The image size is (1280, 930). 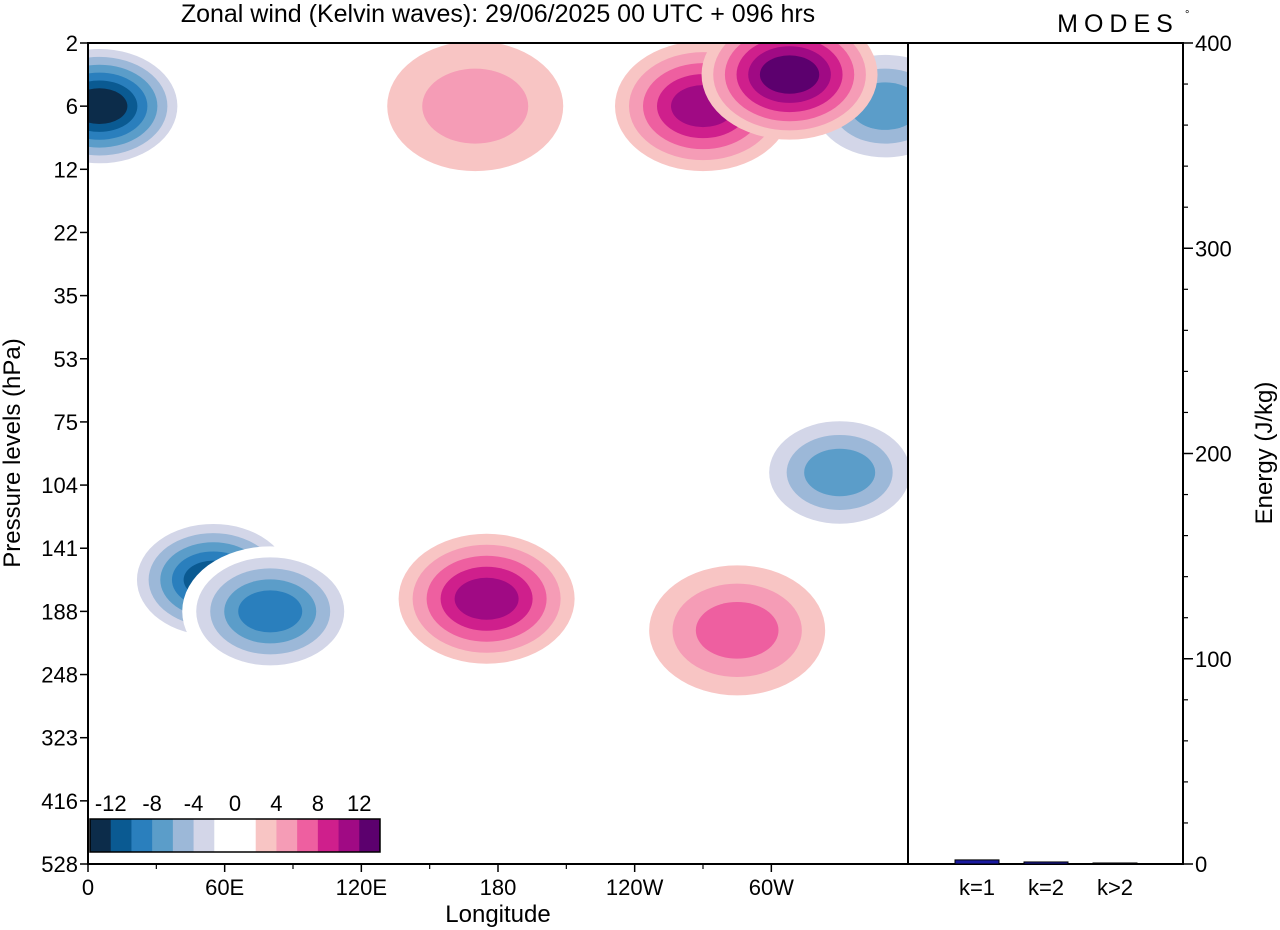 What do you see at coordinates (72, 43) in the screenshot?
I see `y-tick-label: 2` at bounding box center [72, 43].